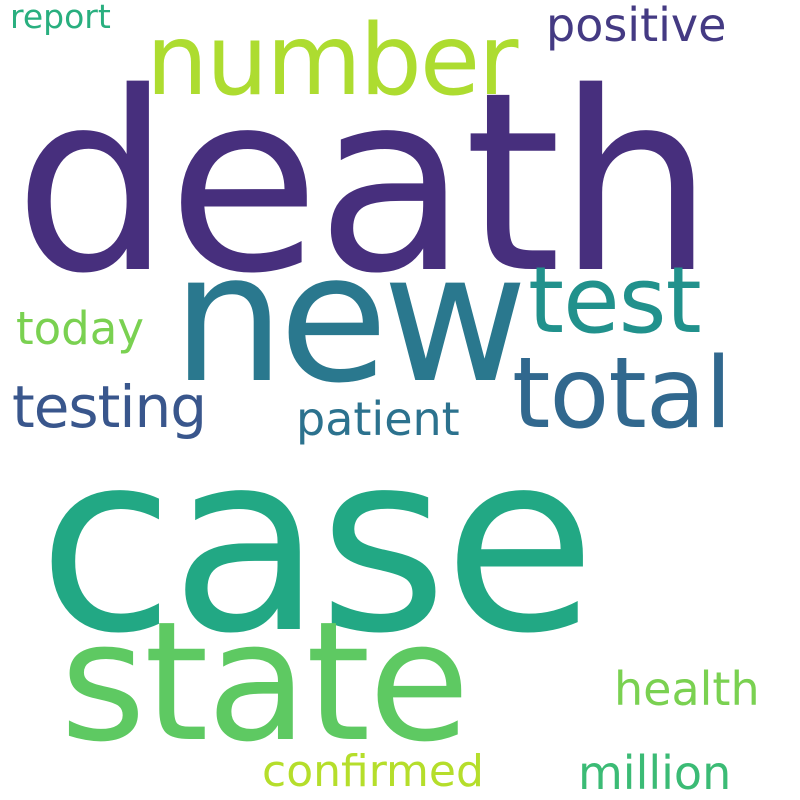 This screenshot has height=800, width=800. What do you see at coordinates (655, 773) in the screenshot?
I see `word-million: million` at bounding box center [655, 773].